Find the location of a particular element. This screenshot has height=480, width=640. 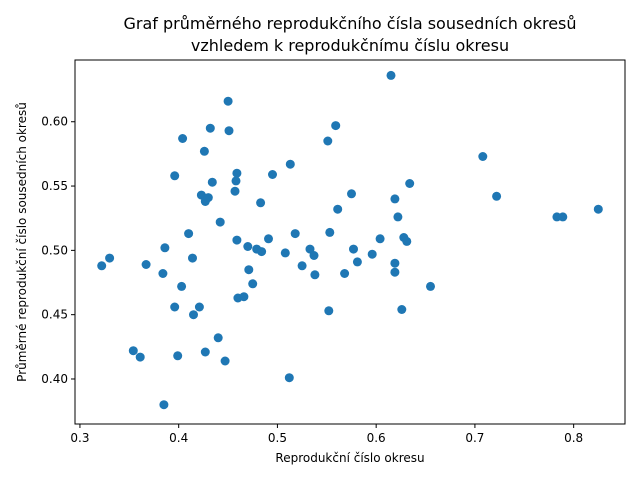

x-tick-label: 0.6 is located at coordinates (376, 438).